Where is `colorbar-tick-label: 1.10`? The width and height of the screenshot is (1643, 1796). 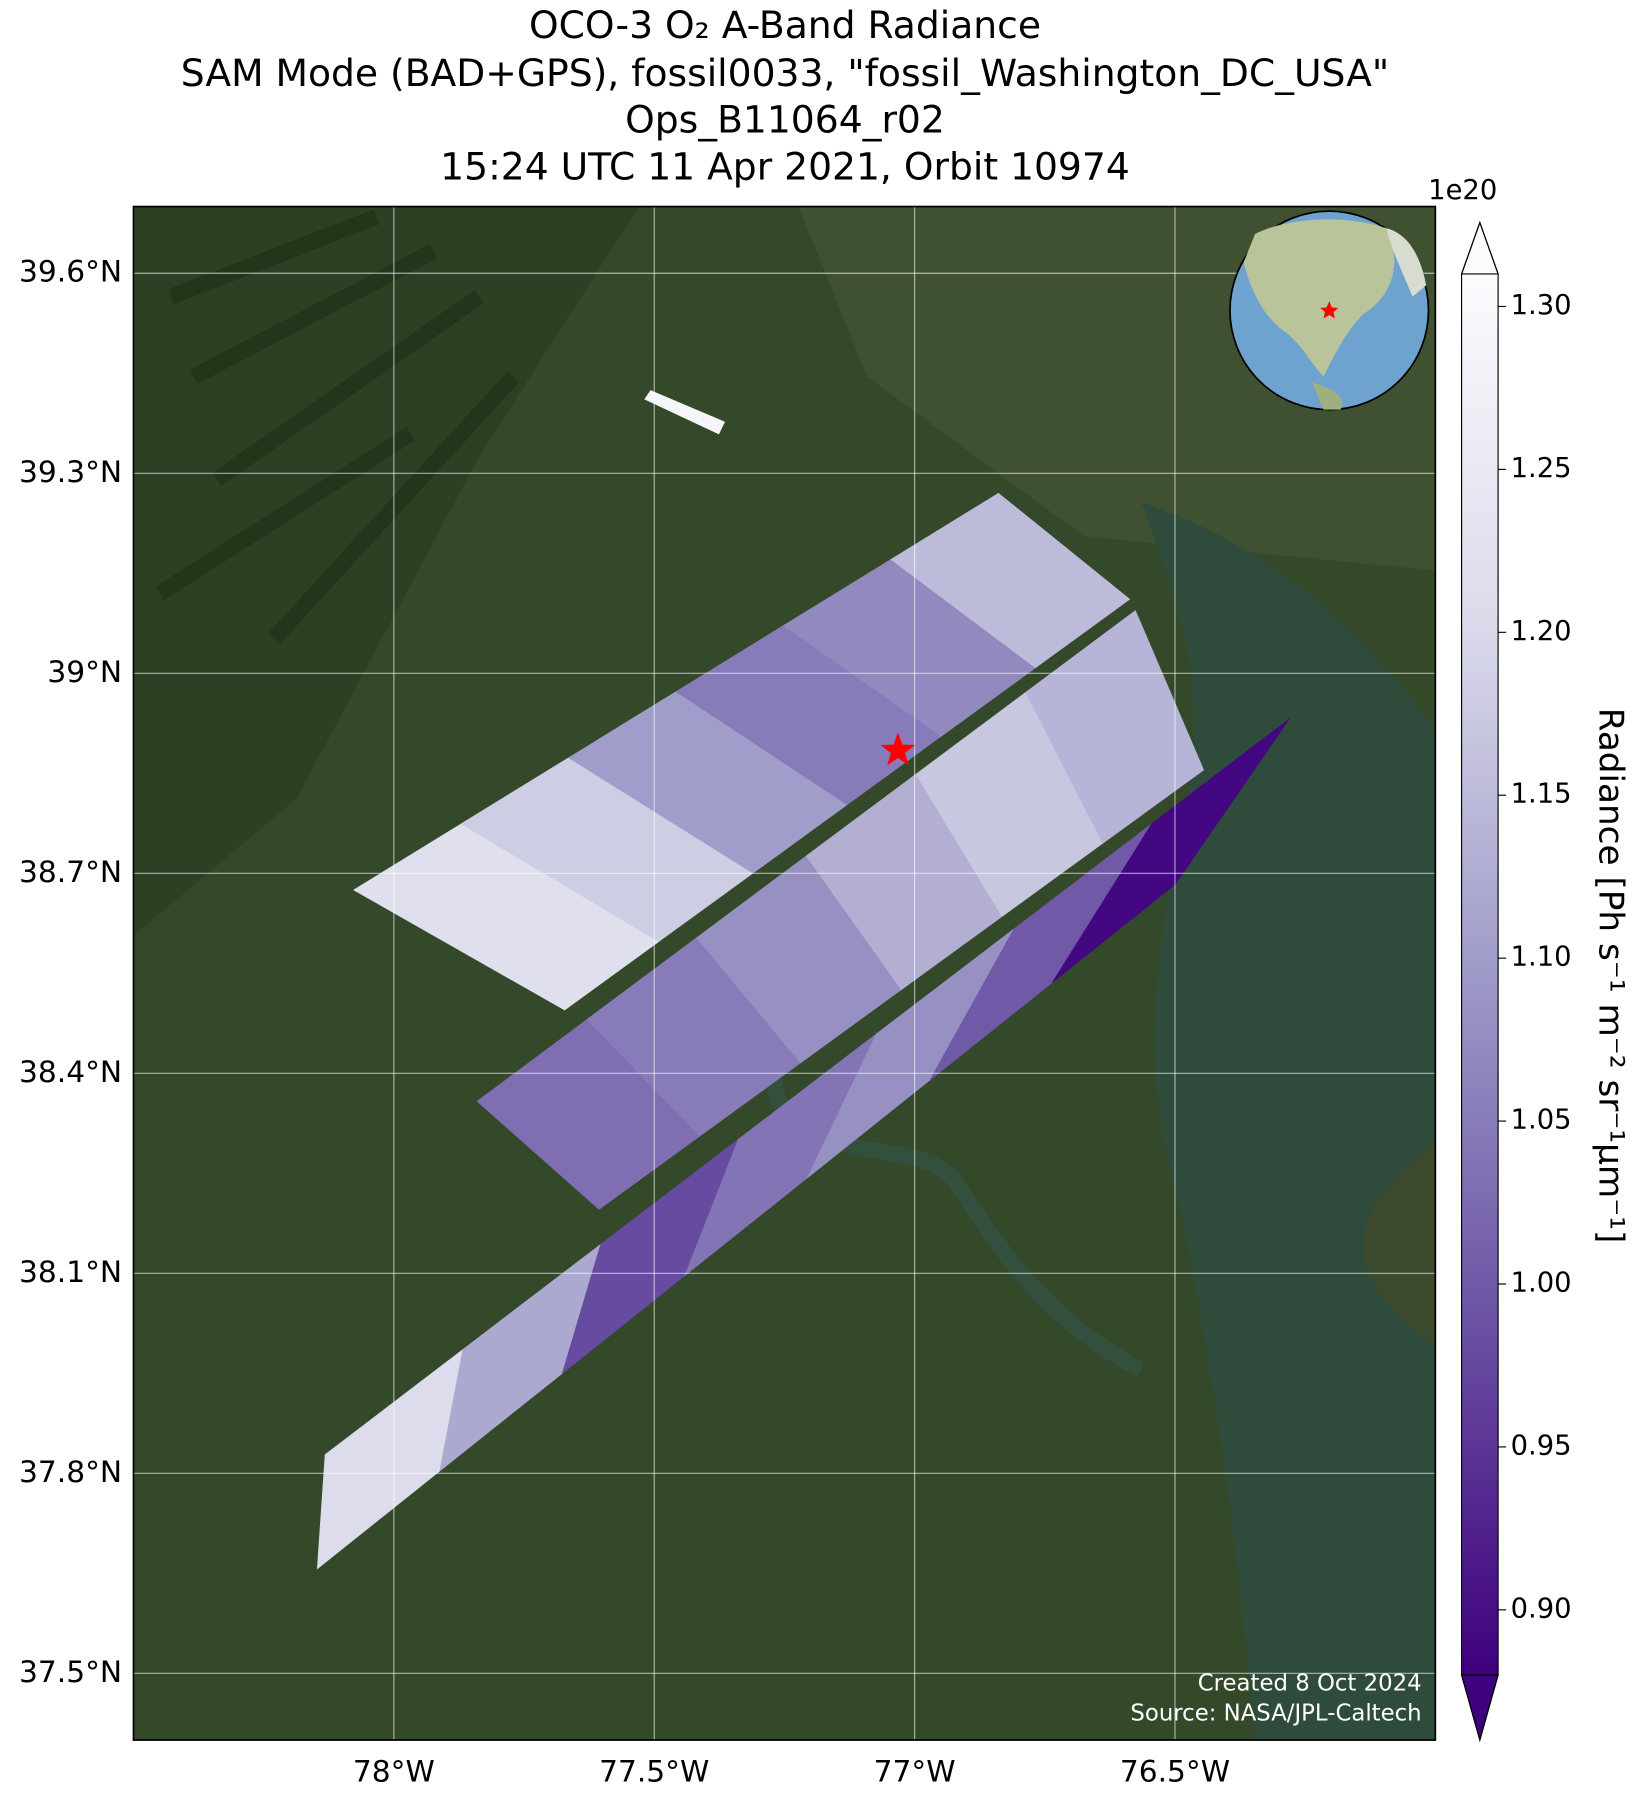
colorbar-tick-label: 1.10 is located at coordinates (1541, 957).